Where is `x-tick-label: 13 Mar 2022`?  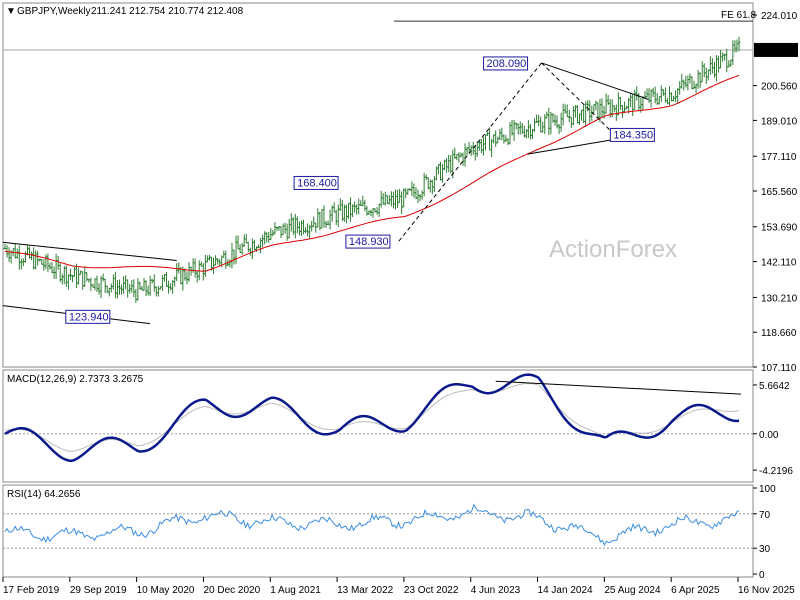
x-tick-label: 13 Mar 2022 is located at coordinates (365, 590).